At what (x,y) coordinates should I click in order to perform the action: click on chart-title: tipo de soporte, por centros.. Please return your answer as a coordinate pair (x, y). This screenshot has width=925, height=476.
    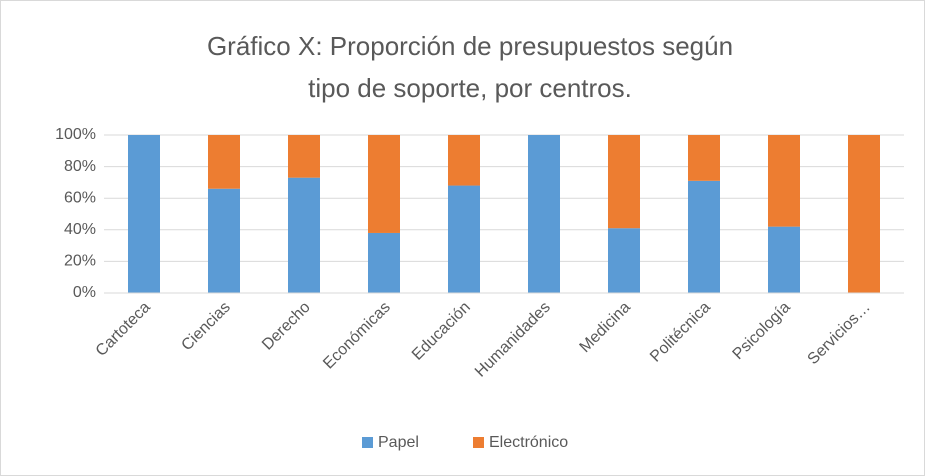
    Looking at the image, I should click on (470, 88).